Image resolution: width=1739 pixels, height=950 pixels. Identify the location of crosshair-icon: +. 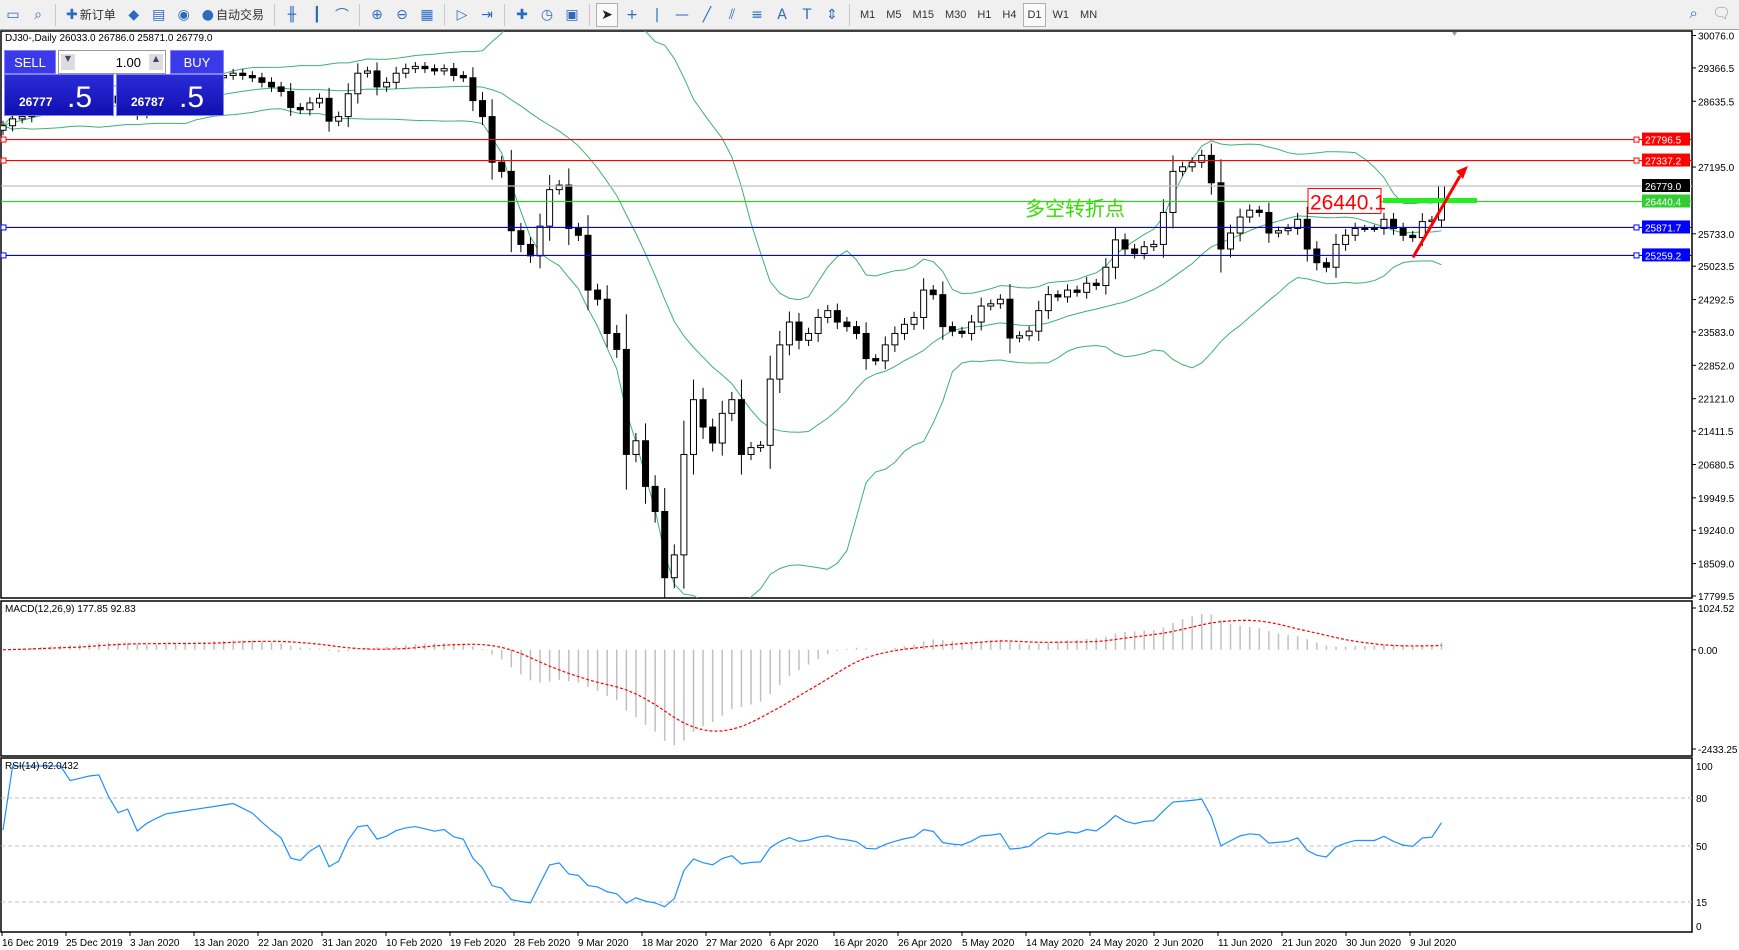
(632, 14).